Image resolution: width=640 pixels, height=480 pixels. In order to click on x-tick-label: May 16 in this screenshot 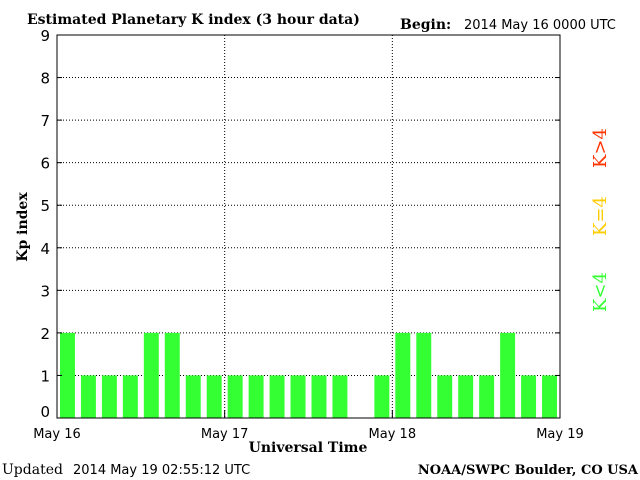, I will do `click(57, 434)`.